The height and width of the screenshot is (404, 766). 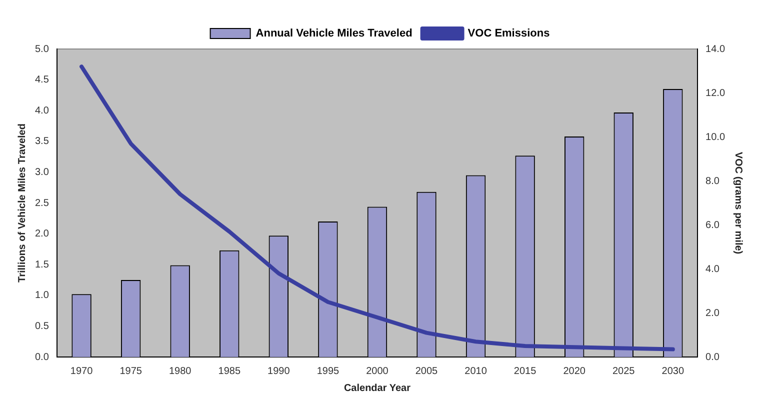 I want to click on x-tick-label: 1990, so click(x=279, y=371).